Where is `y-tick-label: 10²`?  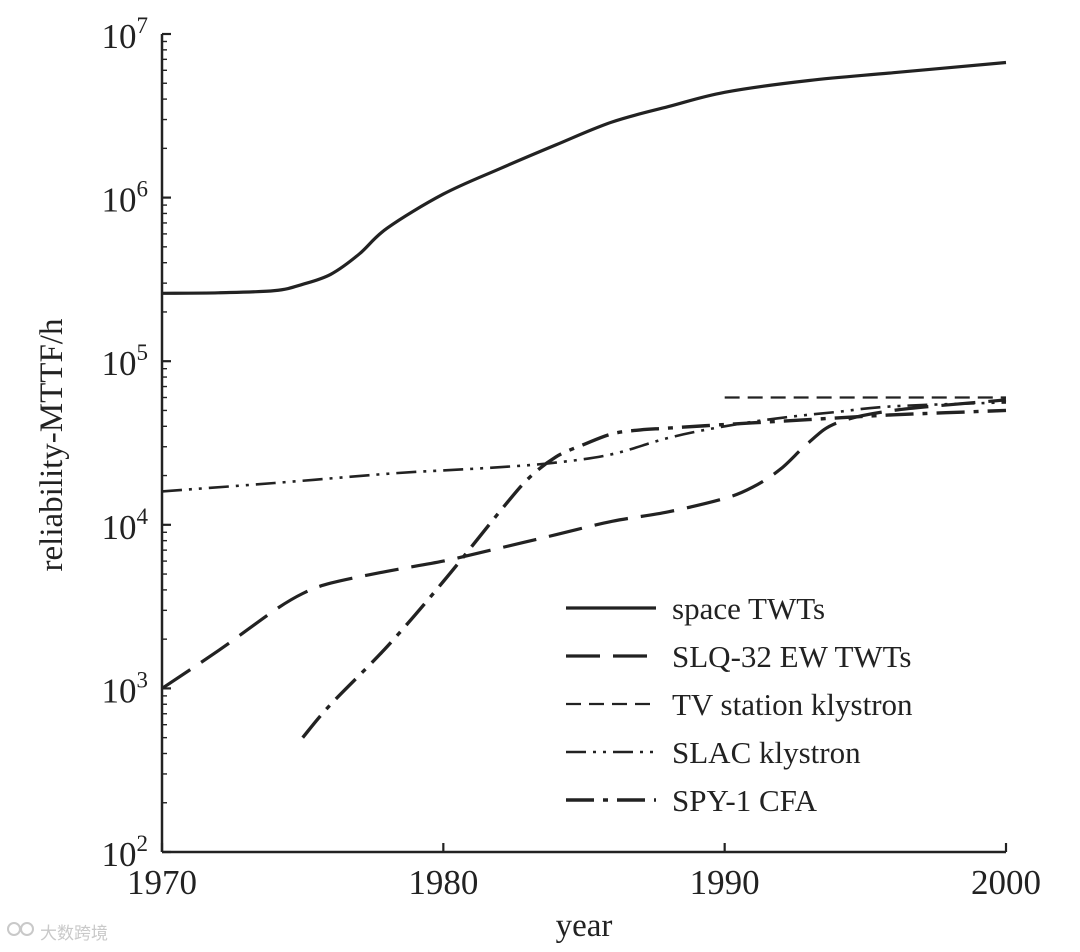 y-tick-label: 10² is located at coordinates (125, 852).